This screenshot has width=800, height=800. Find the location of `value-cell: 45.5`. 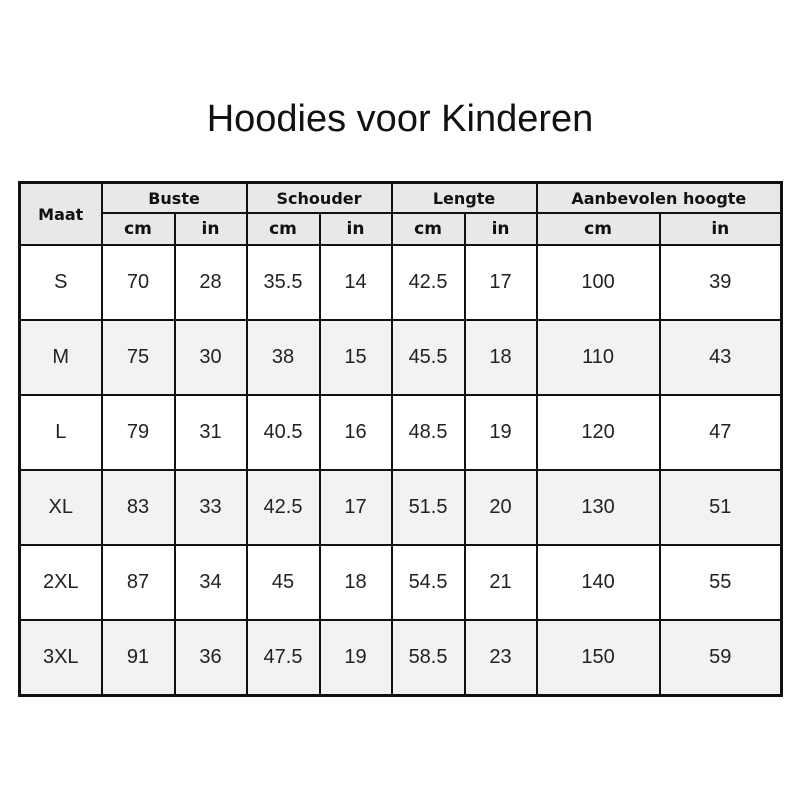

value-cell: 45.5 is located at coordinates (428, 357).